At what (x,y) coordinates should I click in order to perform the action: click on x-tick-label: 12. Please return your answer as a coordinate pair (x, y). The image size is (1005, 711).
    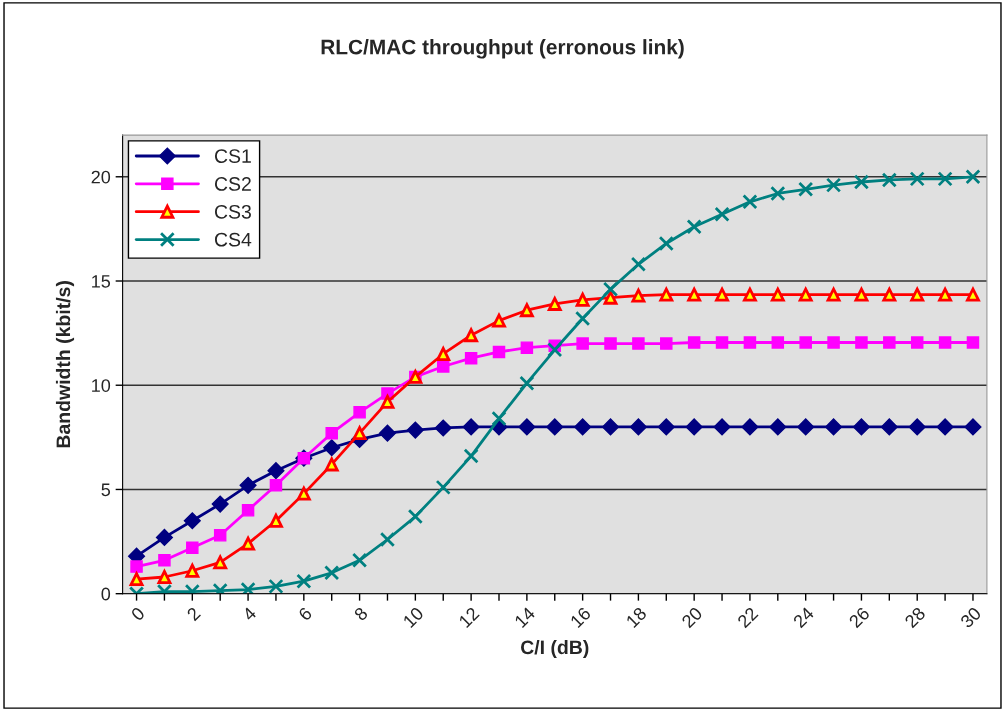
    Looking at the image, I should click on (469, 617).